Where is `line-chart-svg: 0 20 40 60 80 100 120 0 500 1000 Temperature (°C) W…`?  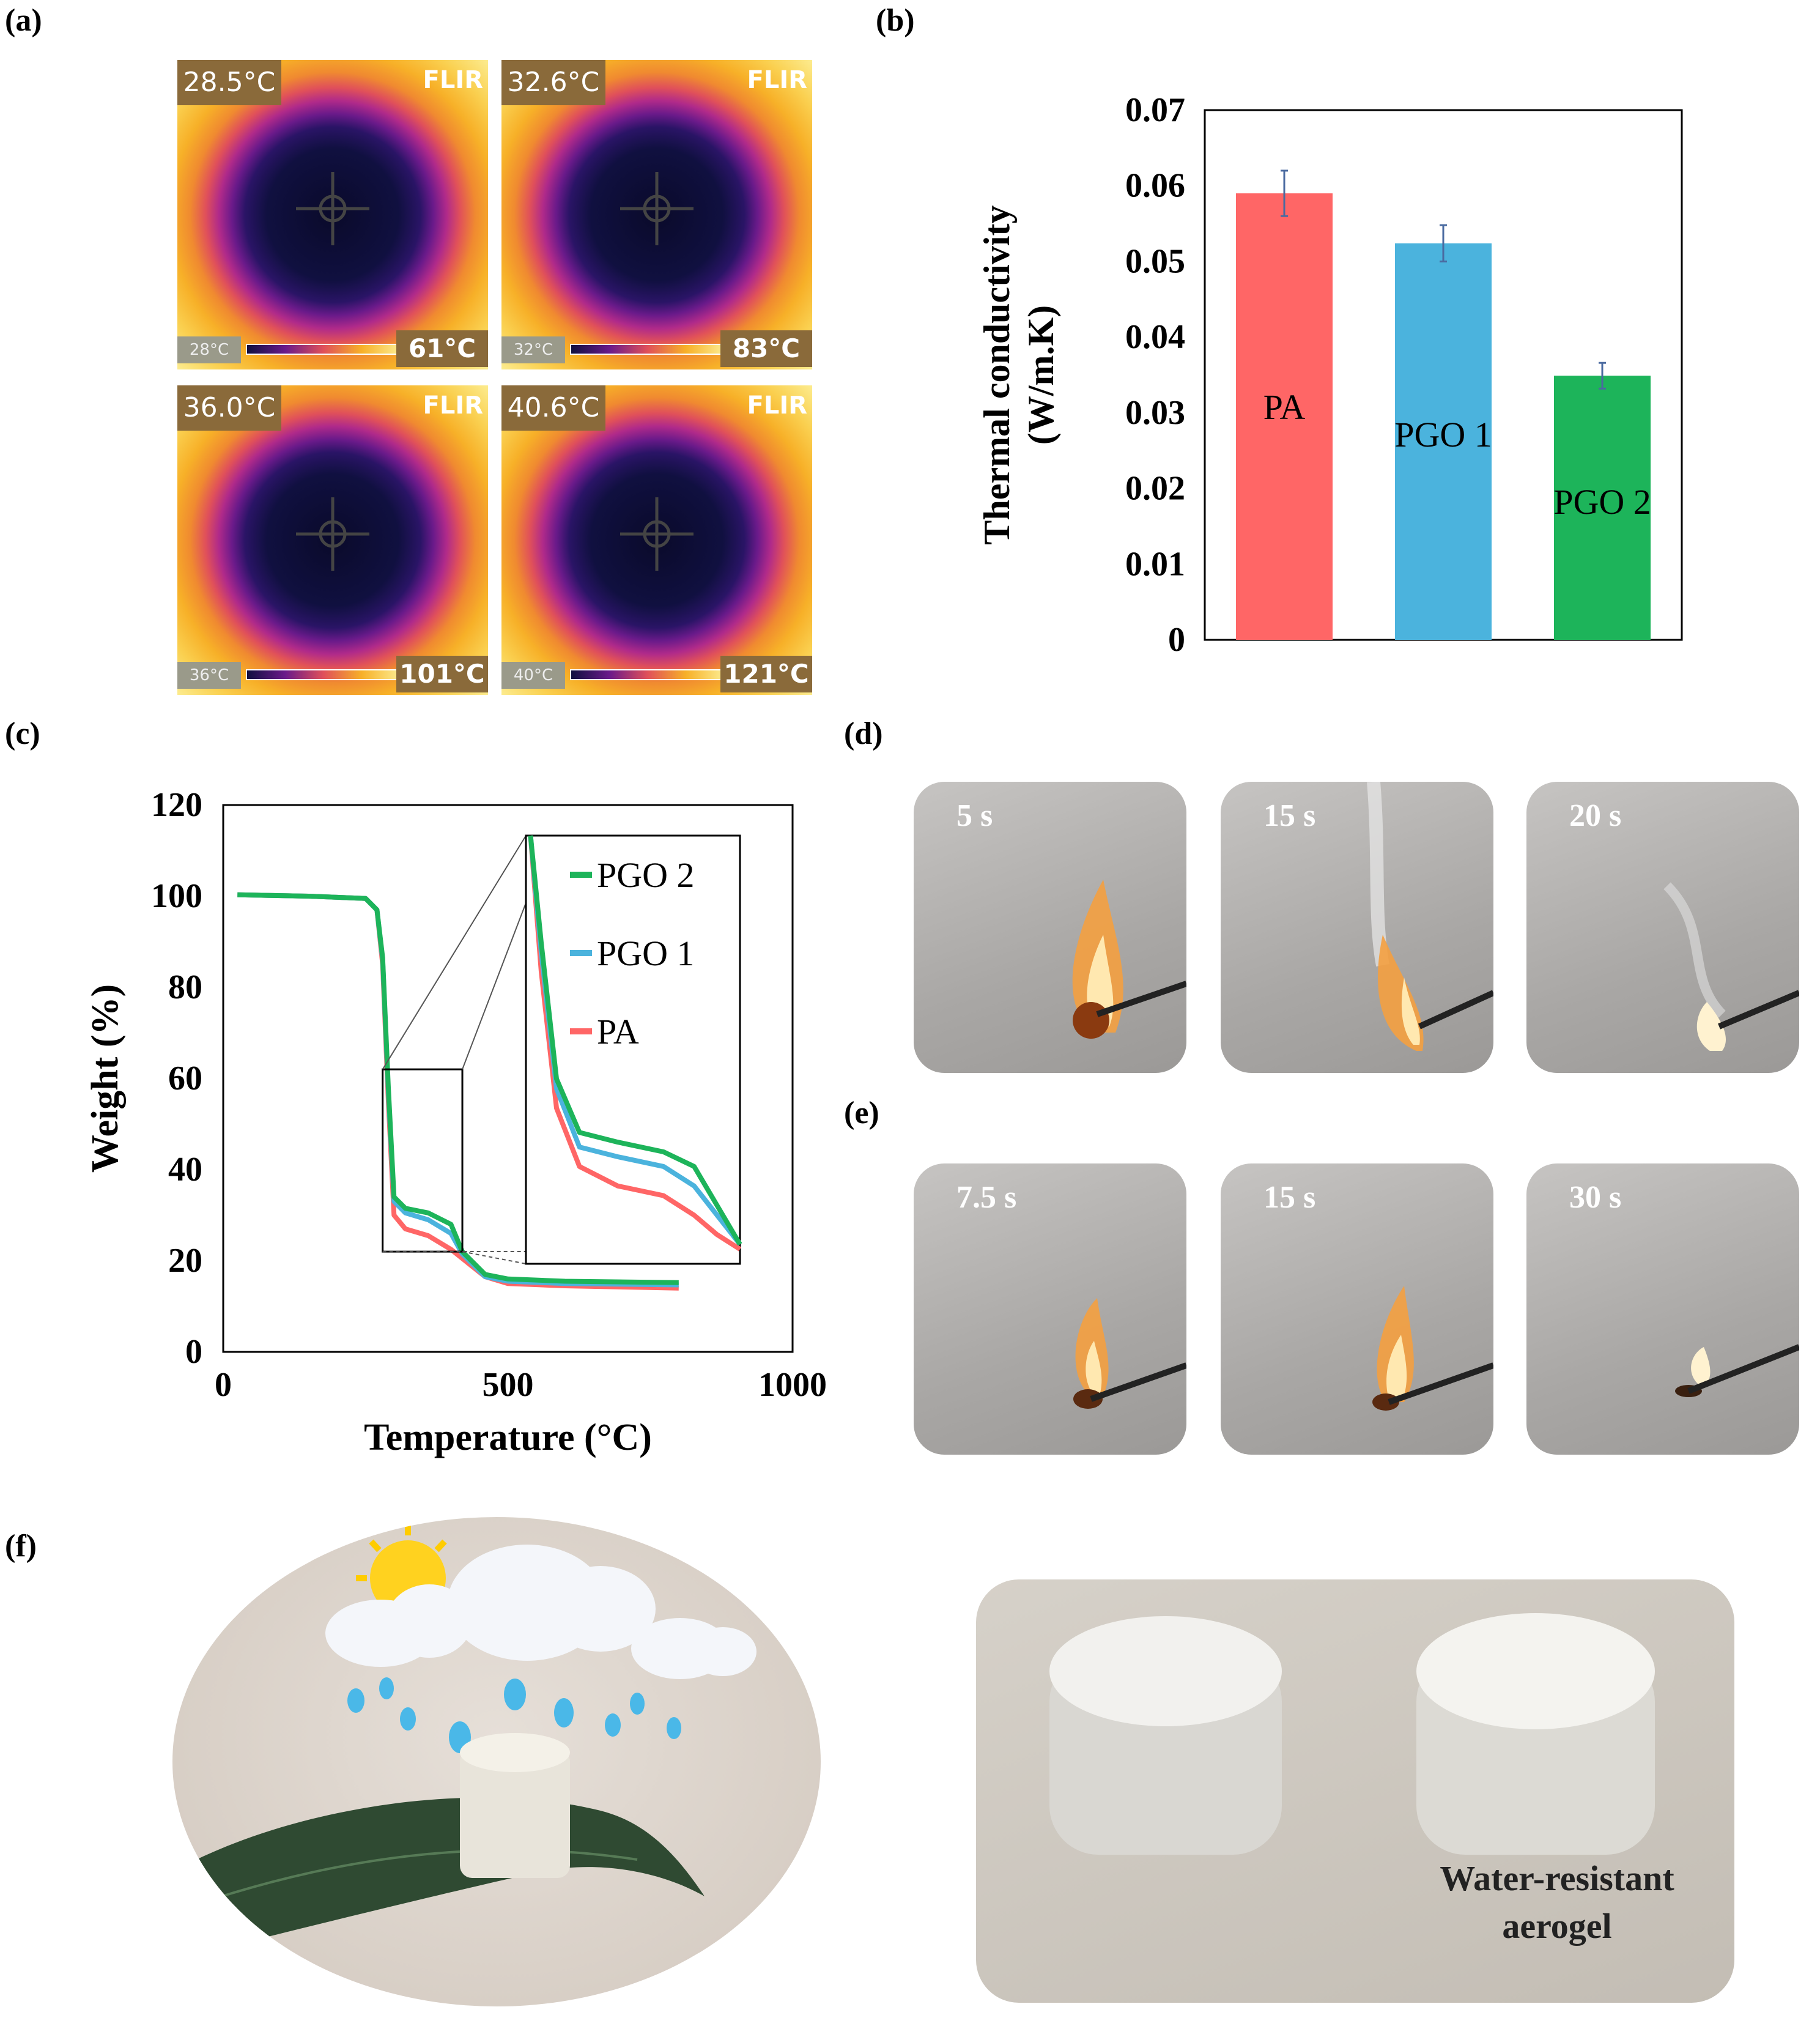 line-chart-svg: 0 20 40 60 80 100 120 0 500 1000 Temperature (°C) W… is located at coordinates (456, 1122).